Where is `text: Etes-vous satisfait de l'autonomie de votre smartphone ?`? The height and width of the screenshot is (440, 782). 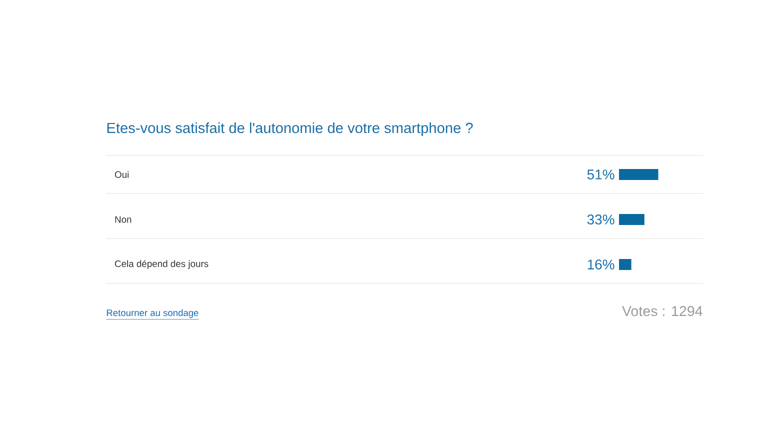 text: Etes-vous satisfait de l'autonomie de votre smartphone ? is located at coordinates (290, 129).